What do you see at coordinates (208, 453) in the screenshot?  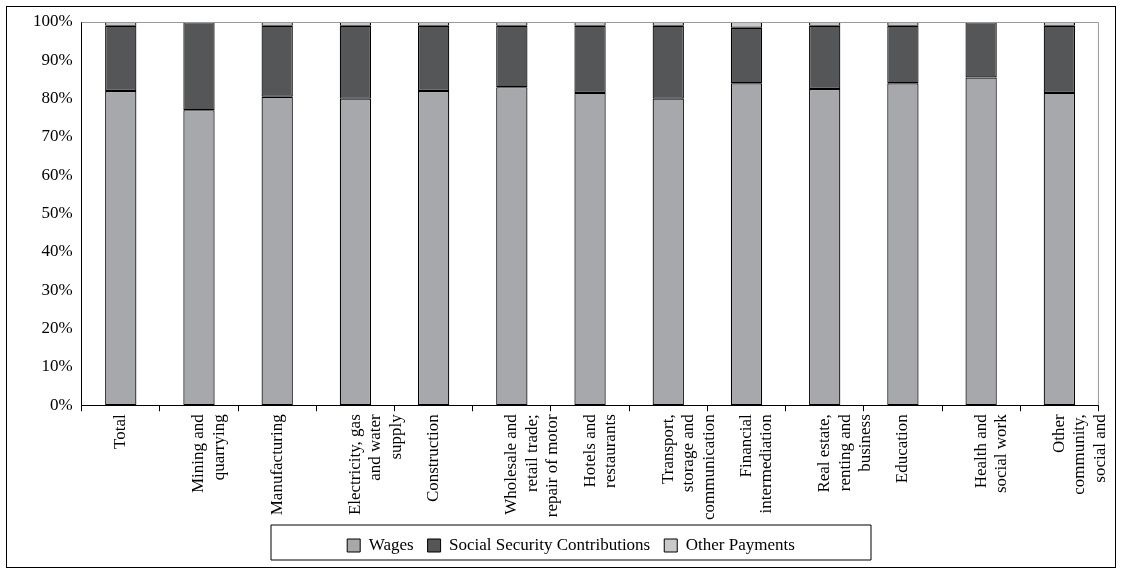 I see `x-tick-label: Mining and quarrying` at bounding box center [208, 453].